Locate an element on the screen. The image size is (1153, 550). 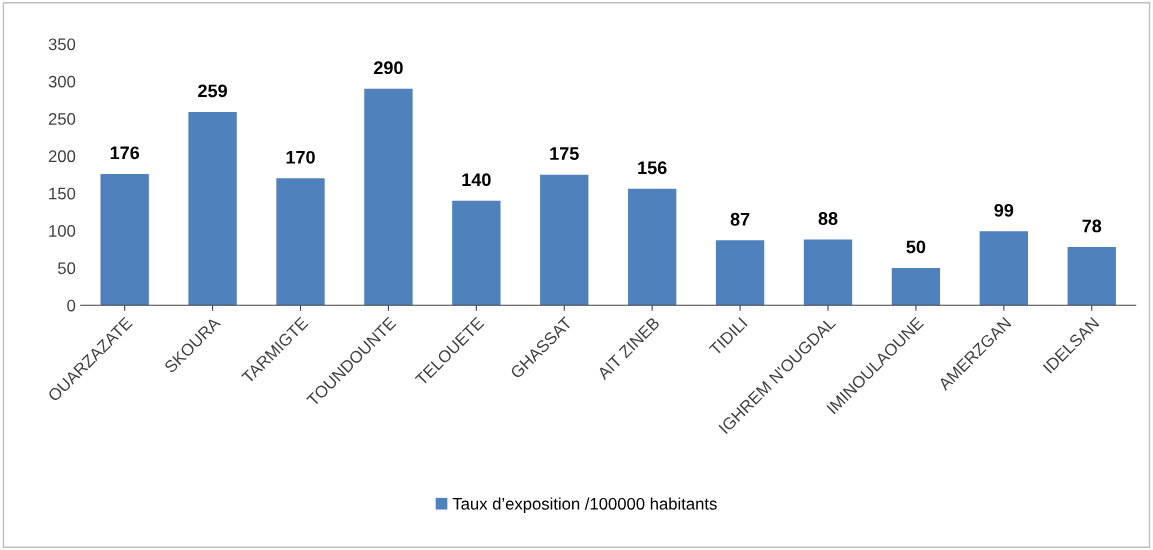
data-label: 87 is located at coordinates (740, 219).